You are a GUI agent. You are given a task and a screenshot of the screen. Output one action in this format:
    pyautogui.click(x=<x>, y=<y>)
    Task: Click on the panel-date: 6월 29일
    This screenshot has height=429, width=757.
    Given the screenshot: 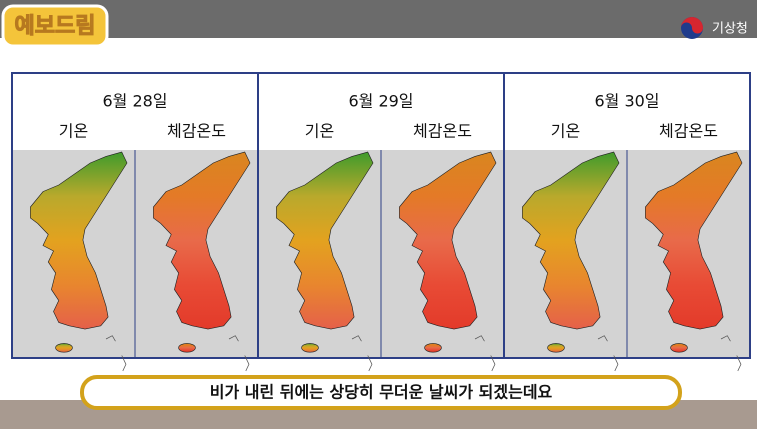 What is the action you would take?
    pyautogui.click(x=380, y=101)
    